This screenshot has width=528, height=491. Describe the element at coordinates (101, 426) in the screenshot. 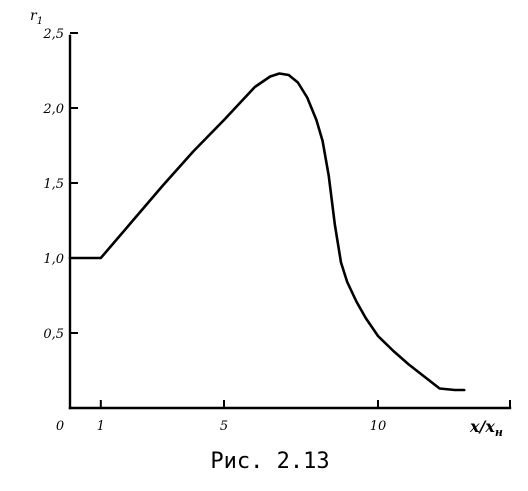

I see `x-tick-label: 1` at that location.